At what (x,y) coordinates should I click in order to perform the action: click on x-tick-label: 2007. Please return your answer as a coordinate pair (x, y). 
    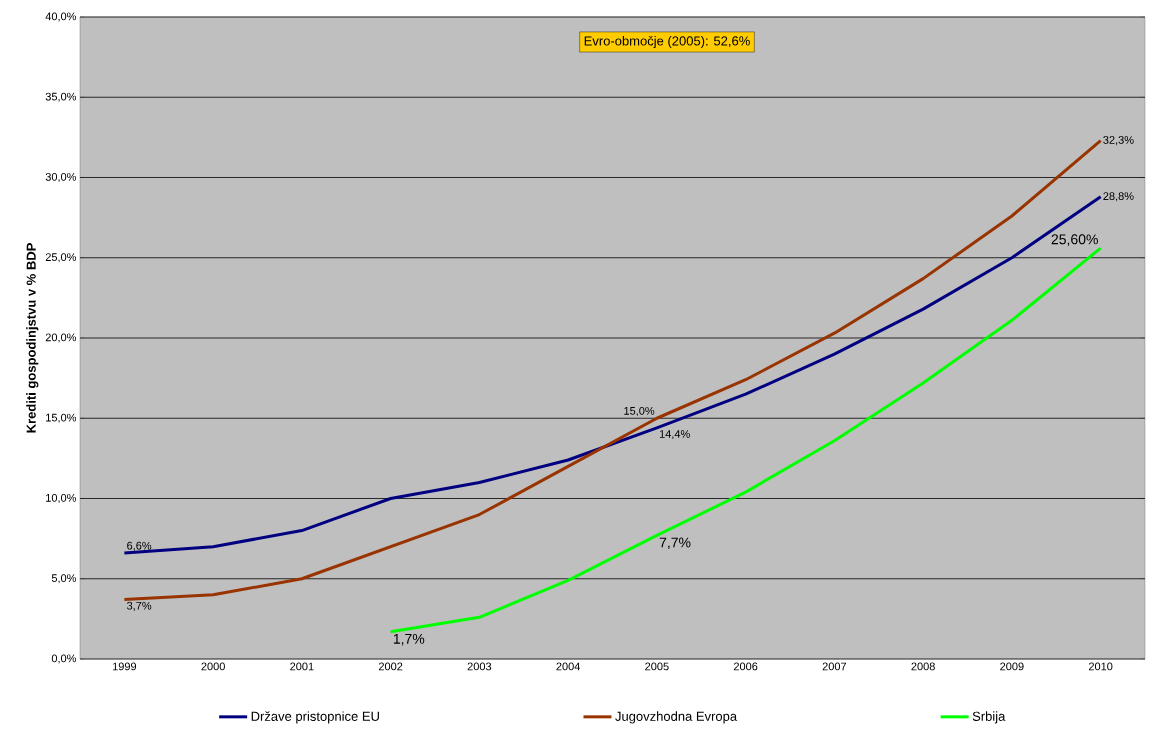
    Looking at the image, I should click on (834, 666).